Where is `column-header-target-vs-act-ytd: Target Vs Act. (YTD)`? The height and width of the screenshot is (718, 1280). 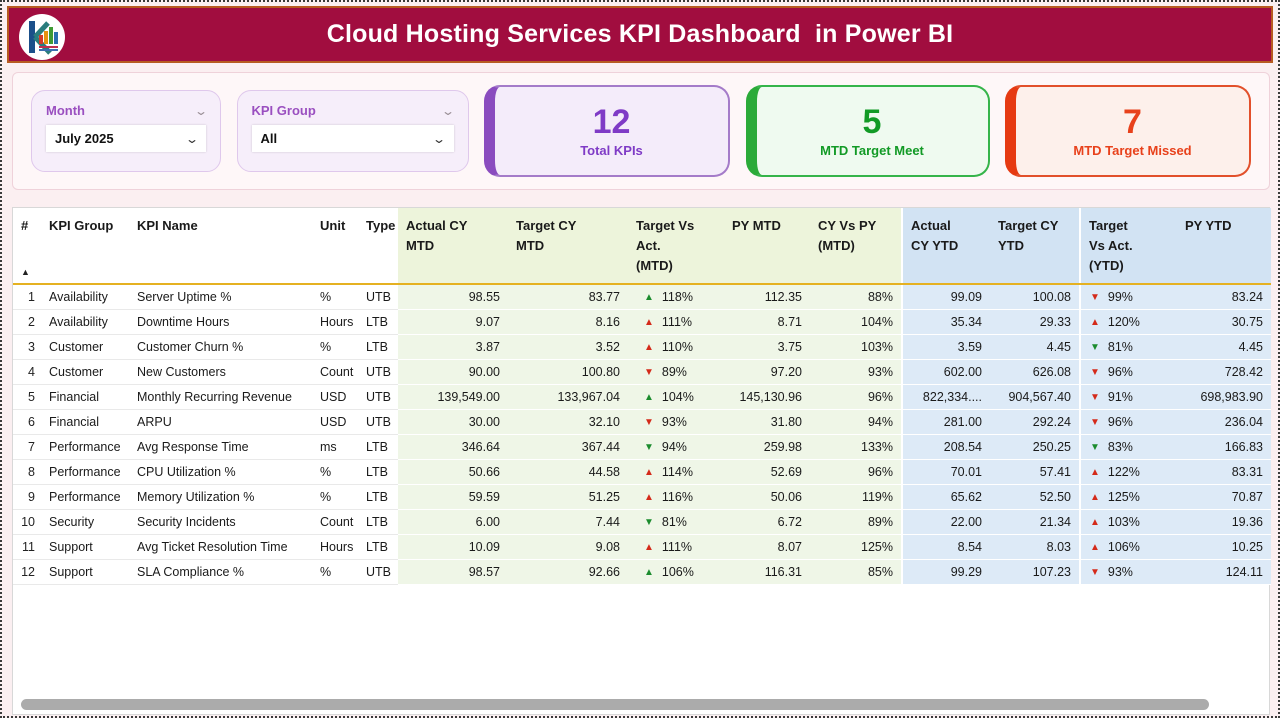
column-header-target-vs-act-ytd: Target Vs Act. (YTD) is located at coordinates (1128, 246).